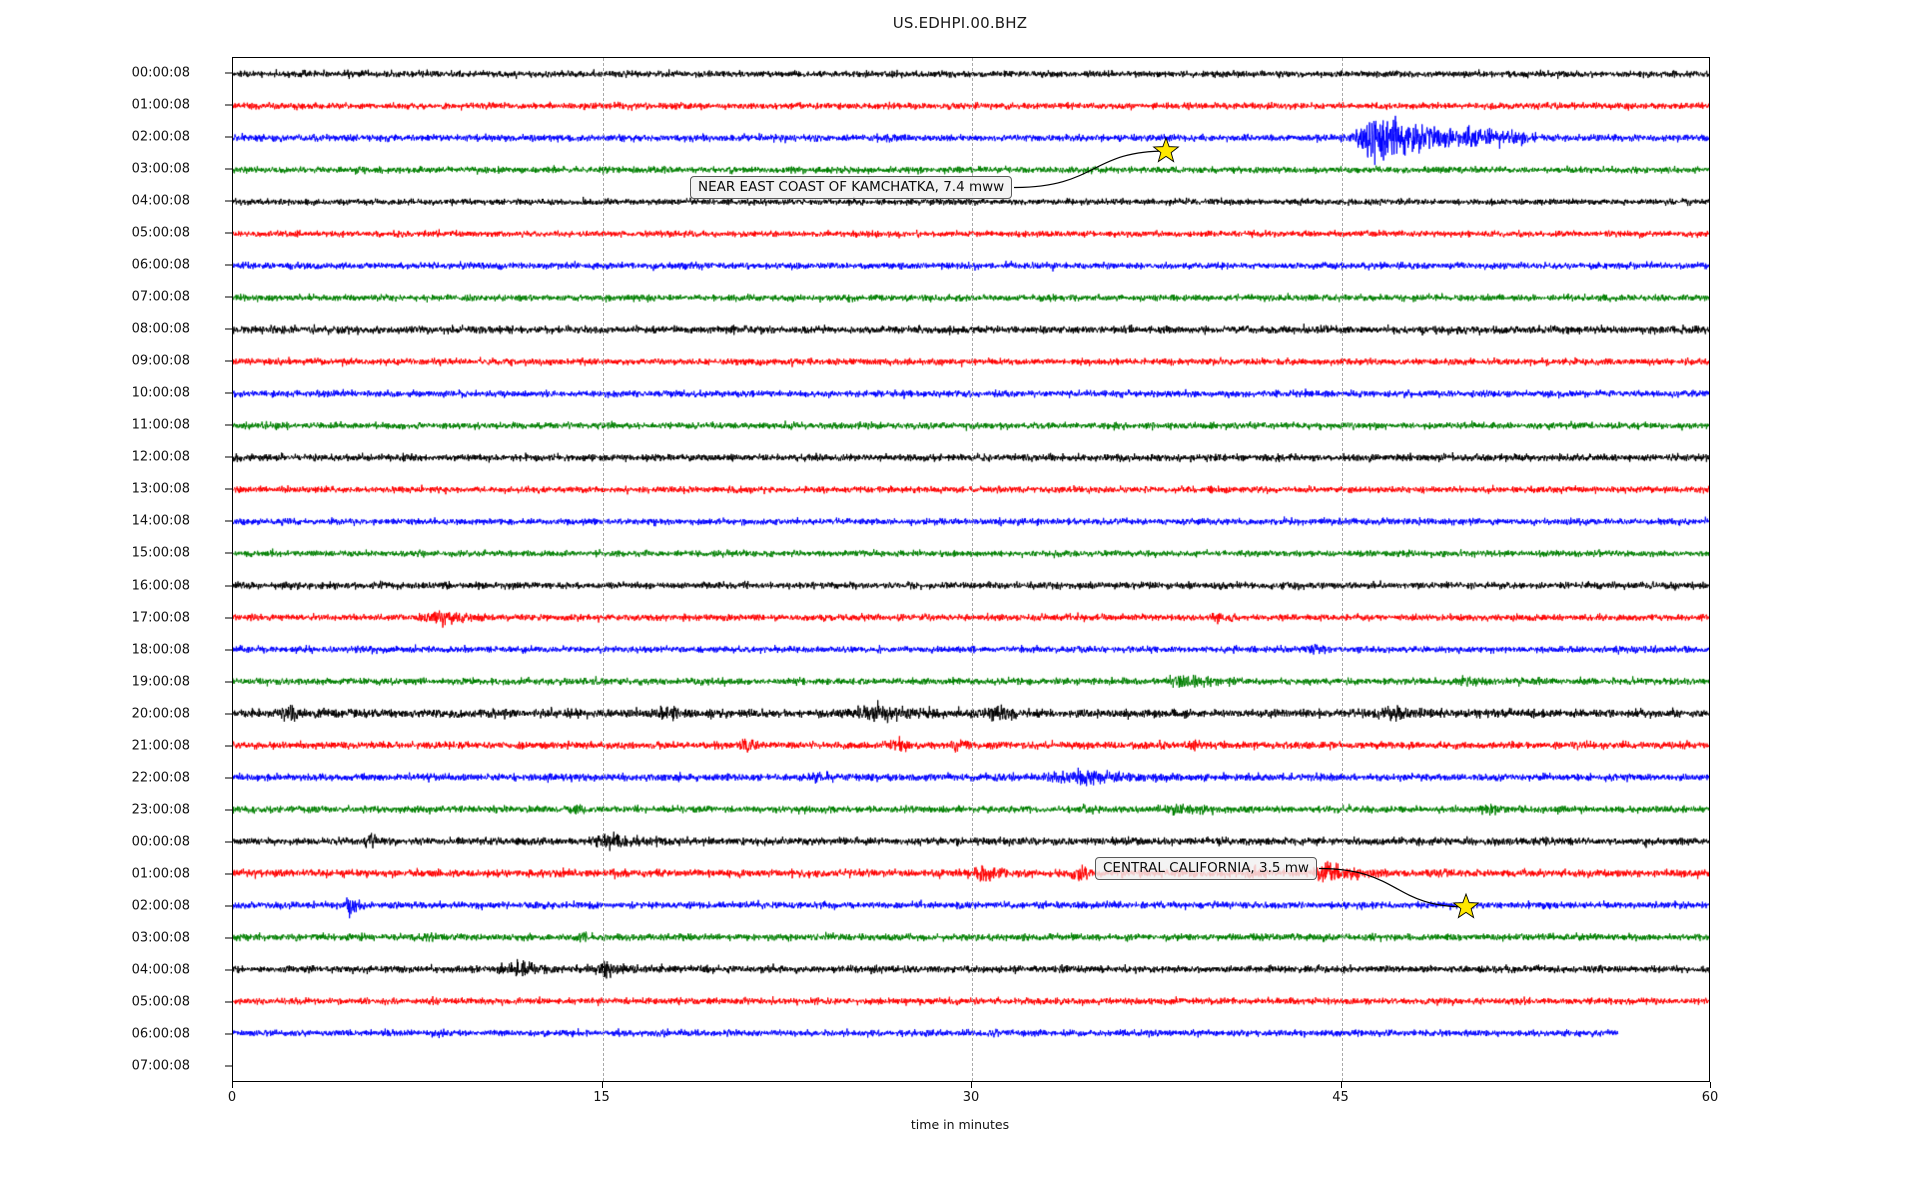 The height and width of the screenshot is (1200, 1920). I want to click on x-tick-label: 45, so click(1340, 1097).